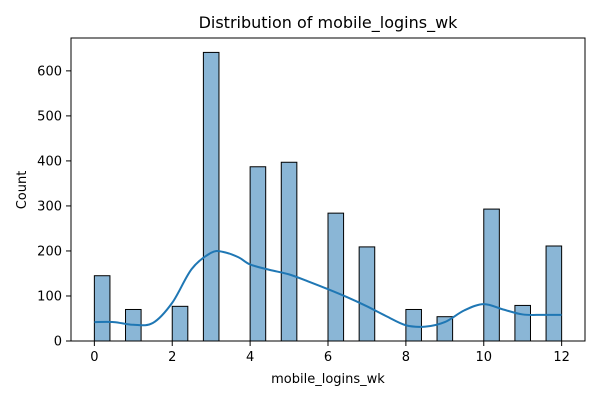  I want to click on x-tick-label: 6, so click(328, 357).